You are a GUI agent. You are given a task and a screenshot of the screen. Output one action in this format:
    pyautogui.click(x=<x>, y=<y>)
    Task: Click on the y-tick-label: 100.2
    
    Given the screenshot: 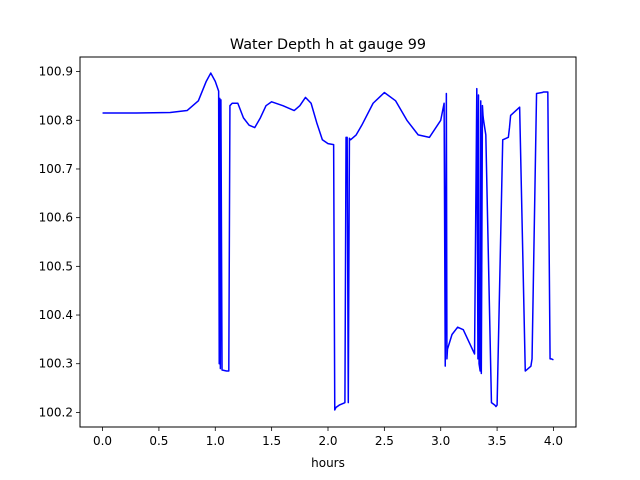 What is the action you would take?
    pyautogui.click(x=56, y=412)
    